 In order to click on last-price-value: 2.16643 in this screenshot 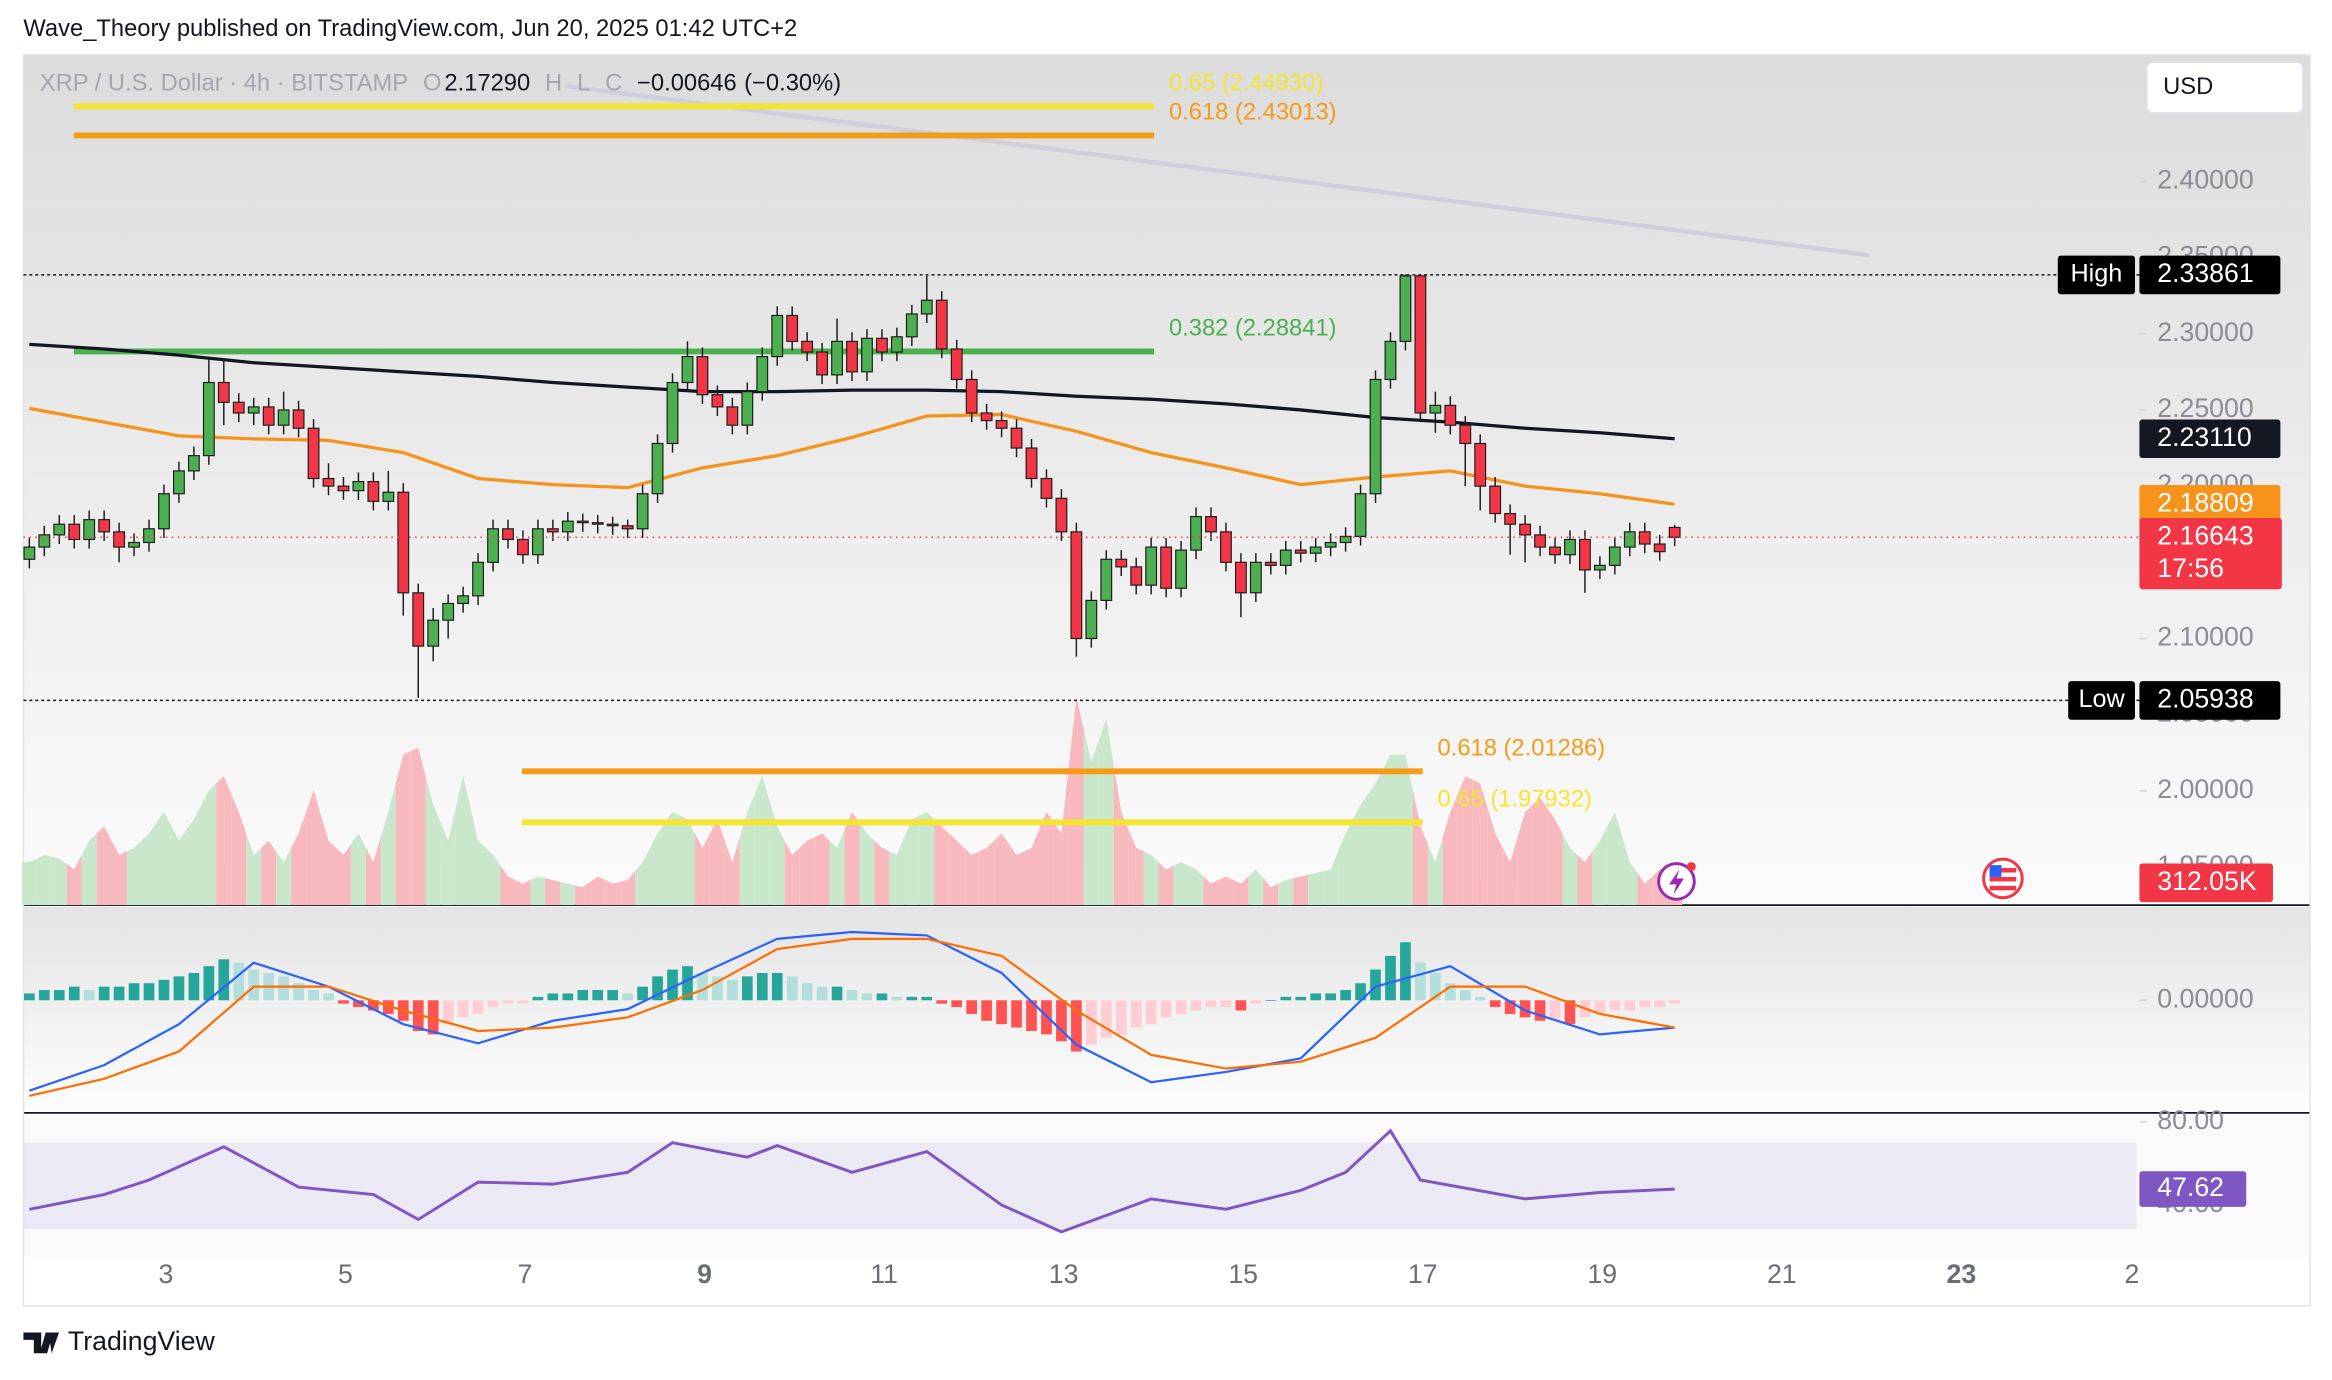, I will do `click(2205, 535)`.